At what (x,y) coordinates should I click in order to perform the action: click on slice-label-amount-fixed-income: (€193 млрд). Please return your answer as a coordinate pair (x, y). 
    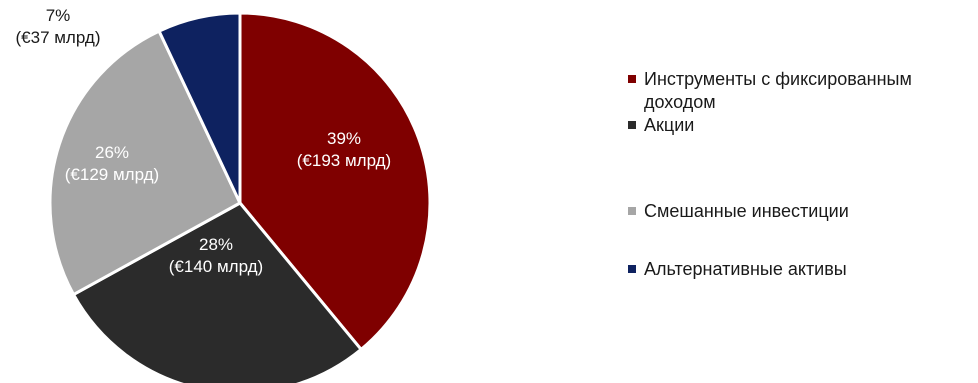
    Looking at the image, I should click on (344, 160).